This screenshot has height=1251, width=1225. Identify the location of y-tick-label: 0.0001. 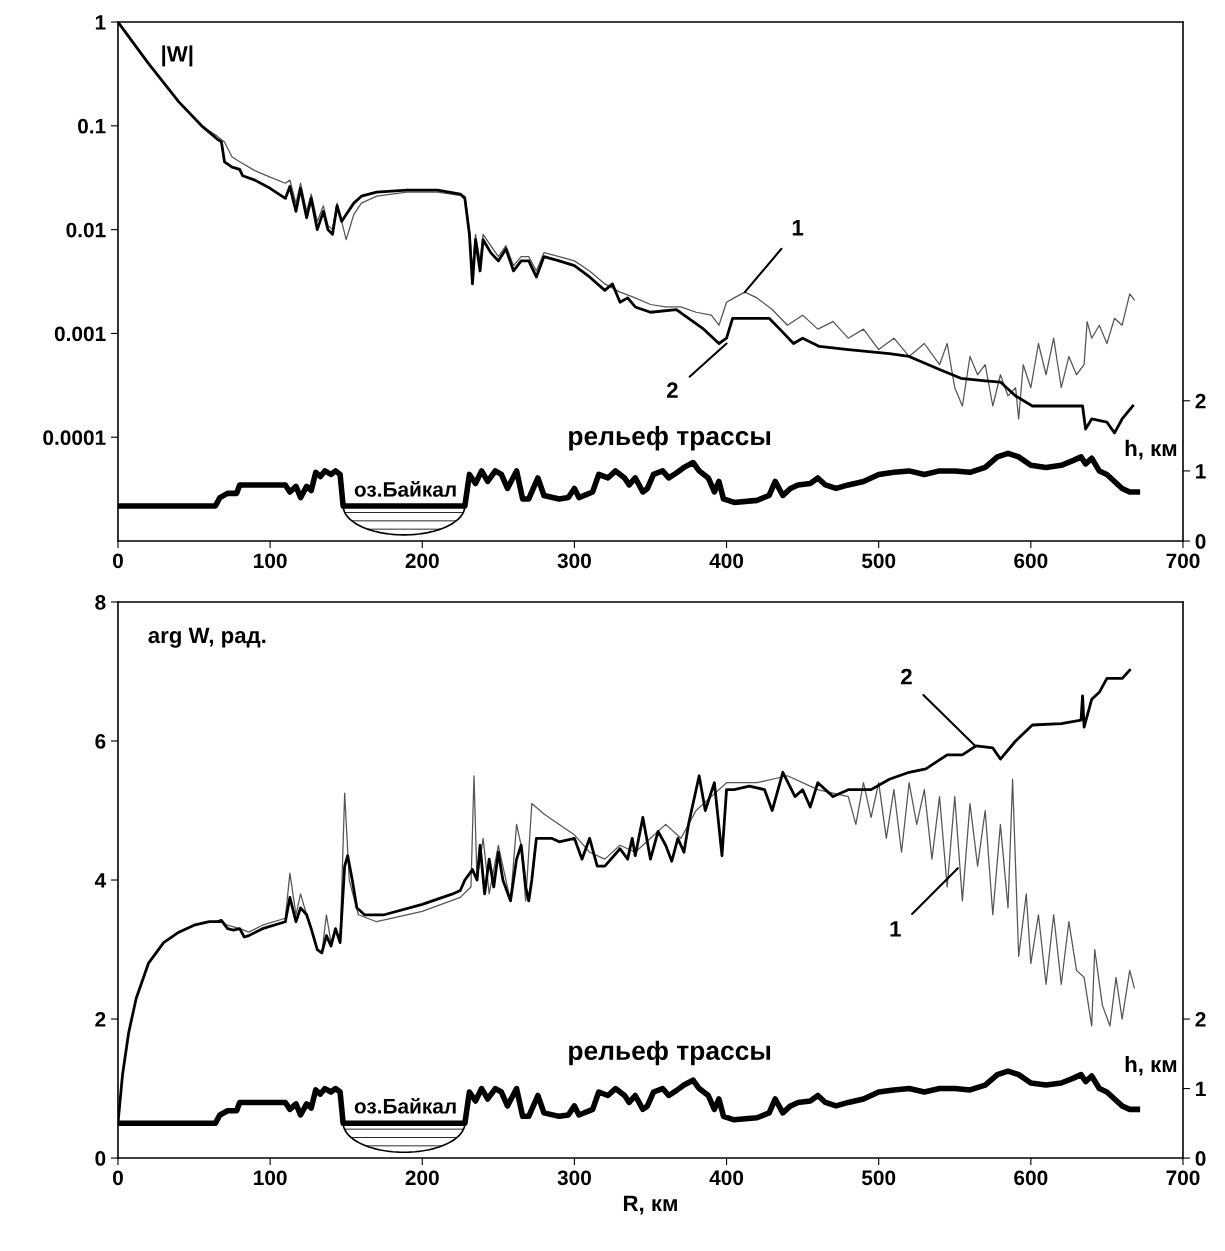
(74, 437).